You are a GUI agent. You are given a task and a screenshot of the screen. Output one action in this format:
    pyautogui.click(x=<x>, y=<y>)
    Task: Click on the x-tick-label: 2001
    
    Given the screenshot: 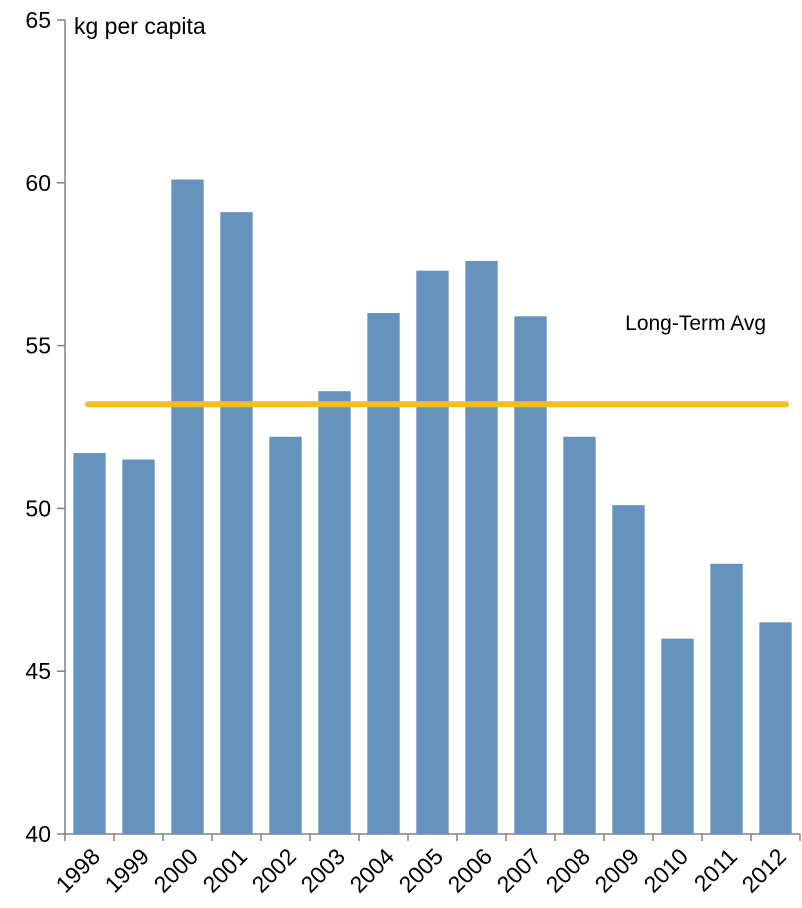 What is the action you would take?
    pyautogui.click(x=224, y=870)
    